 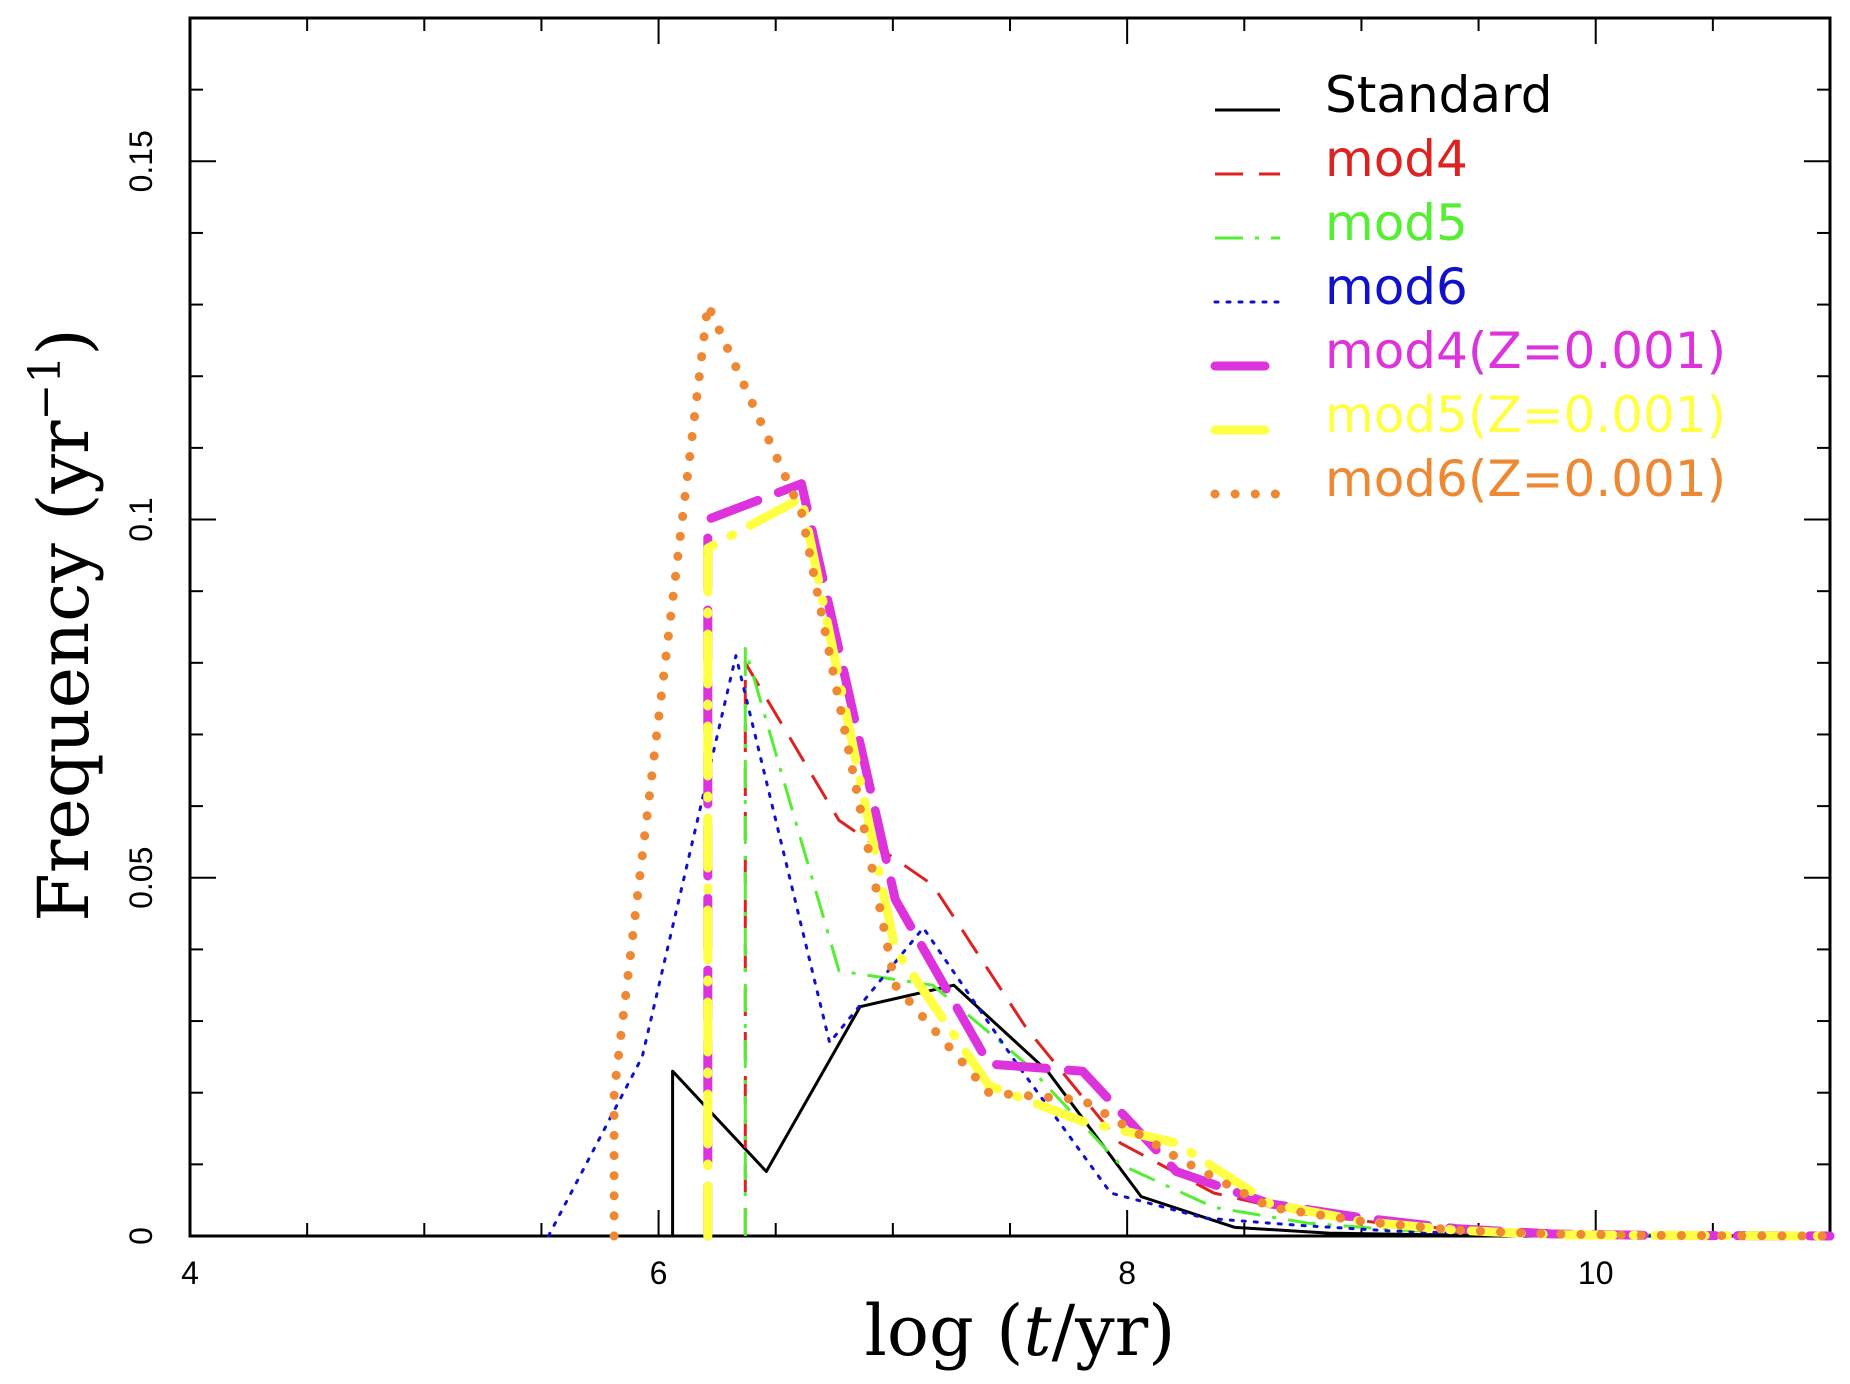 I want to click on x-tick-label: 10, so click(x=1596, y=1273).